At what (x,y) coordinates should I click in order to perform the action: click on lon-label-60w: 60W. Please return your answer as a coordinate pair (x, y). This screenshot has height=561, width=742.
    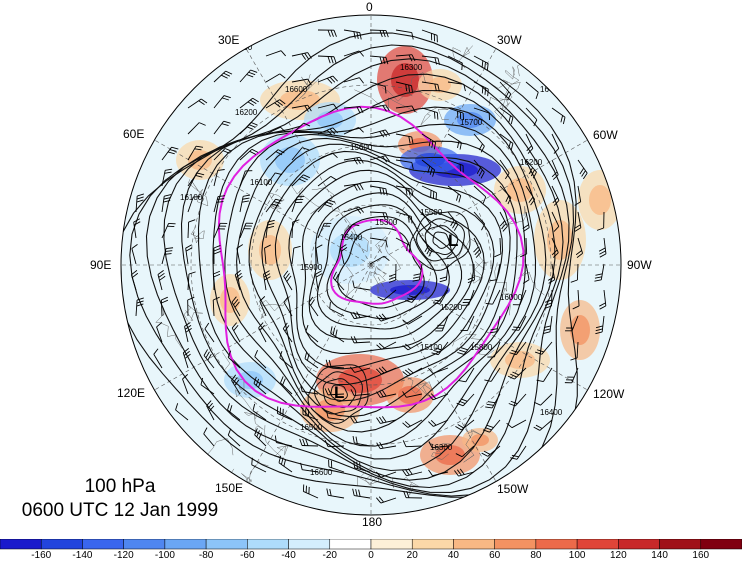
    Looking at the image, I should click on (605, 135).